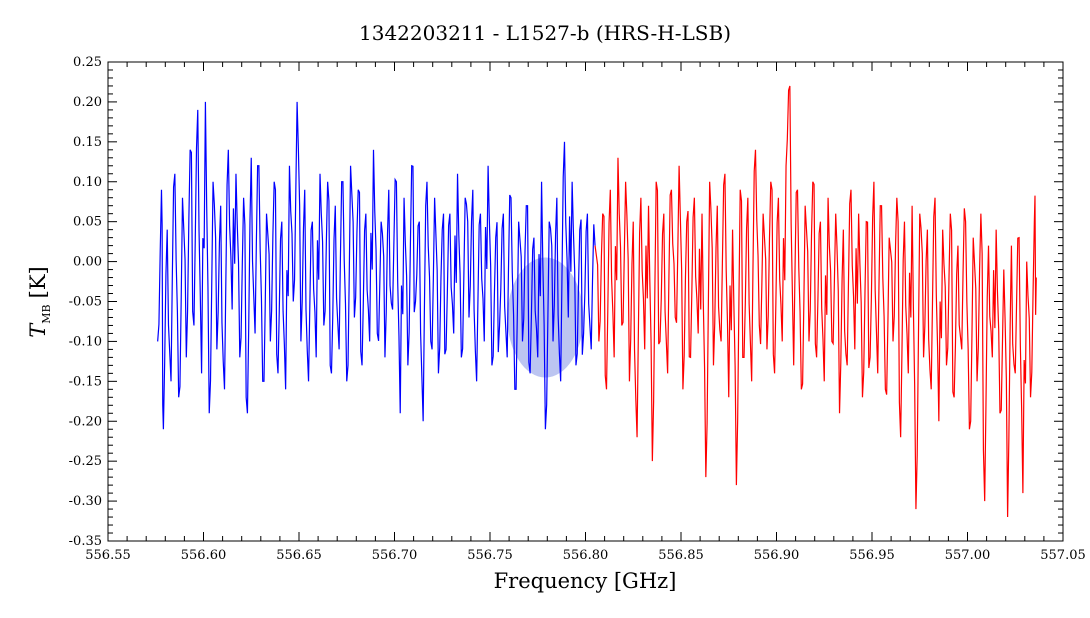  Describe the element at coordinates (87, 222) in the screenshot. I see `y-tick-label: 0.05` at that location.